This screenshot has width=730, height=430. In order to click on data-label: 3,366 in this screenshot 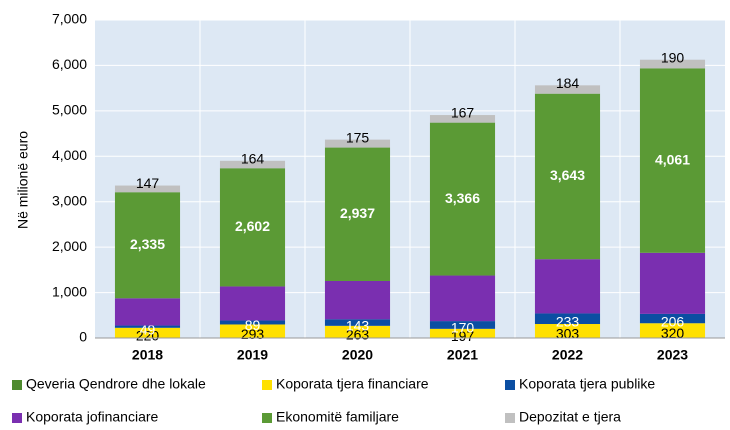, I will do `click(462, 198)`.